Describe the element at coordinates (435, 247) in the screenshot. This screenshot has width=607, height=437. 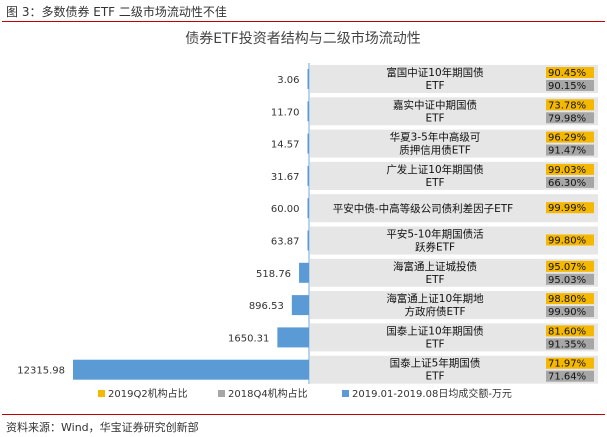
I see `category-label: 跃券ETF` at that location.